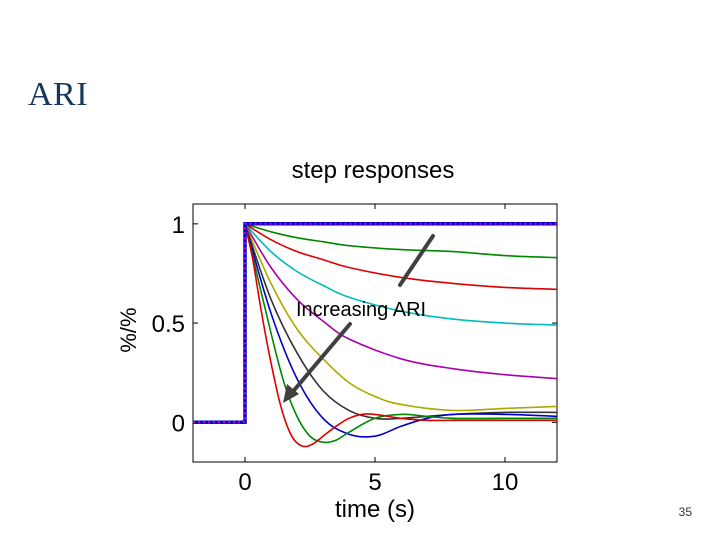 The image size is (720, 540). Describe the element at coordinates (373, 170) in the screenshot. I see `chart-title: step responses` at that location.